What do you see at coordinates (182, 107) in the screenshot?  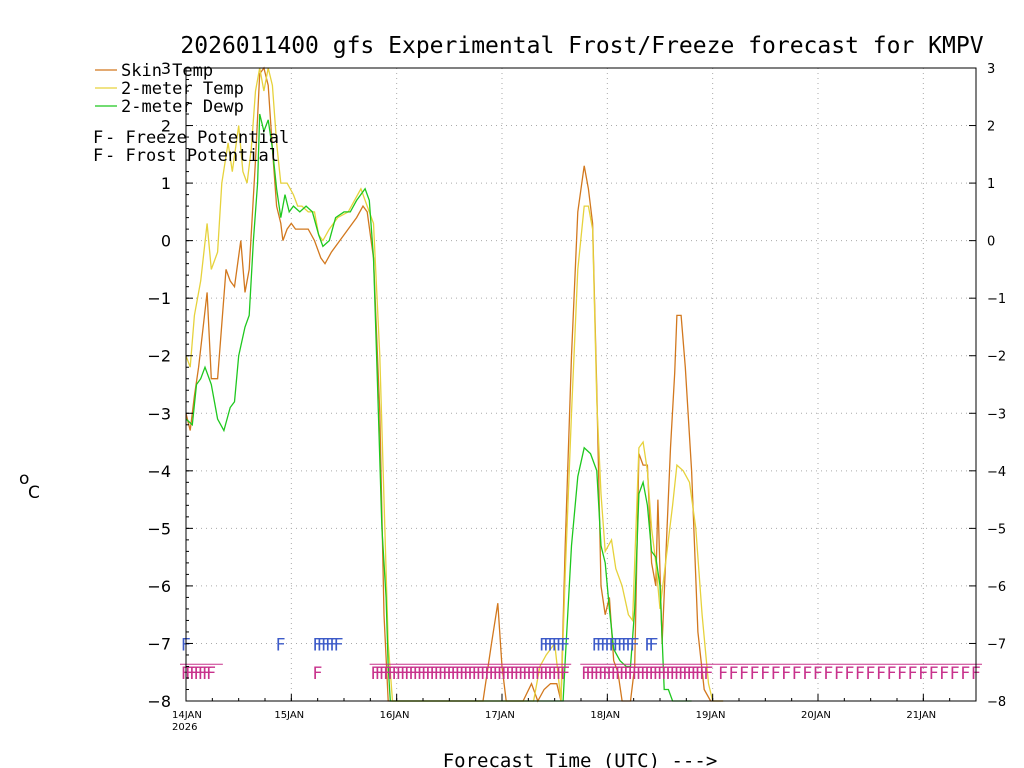 I see `legend-entry: 2-meter Dewp` at bounding box center [182, 107].